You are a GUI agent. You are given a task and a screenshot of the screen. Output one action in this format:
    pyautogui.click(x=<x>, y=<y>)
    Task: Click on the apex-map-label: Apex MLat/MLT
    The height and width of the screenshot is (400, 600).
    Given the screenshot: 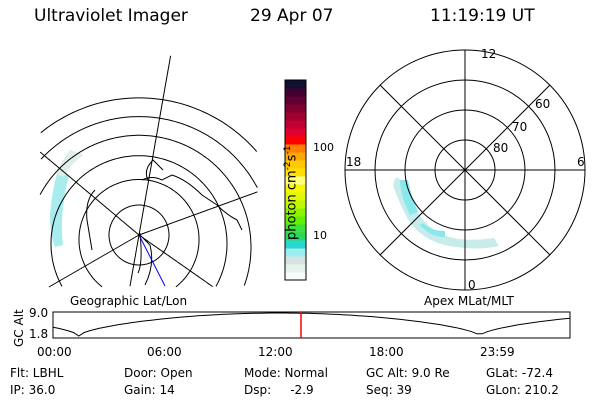 What is the action you would take?
    pyautogui.click(x=469, y=301)
    